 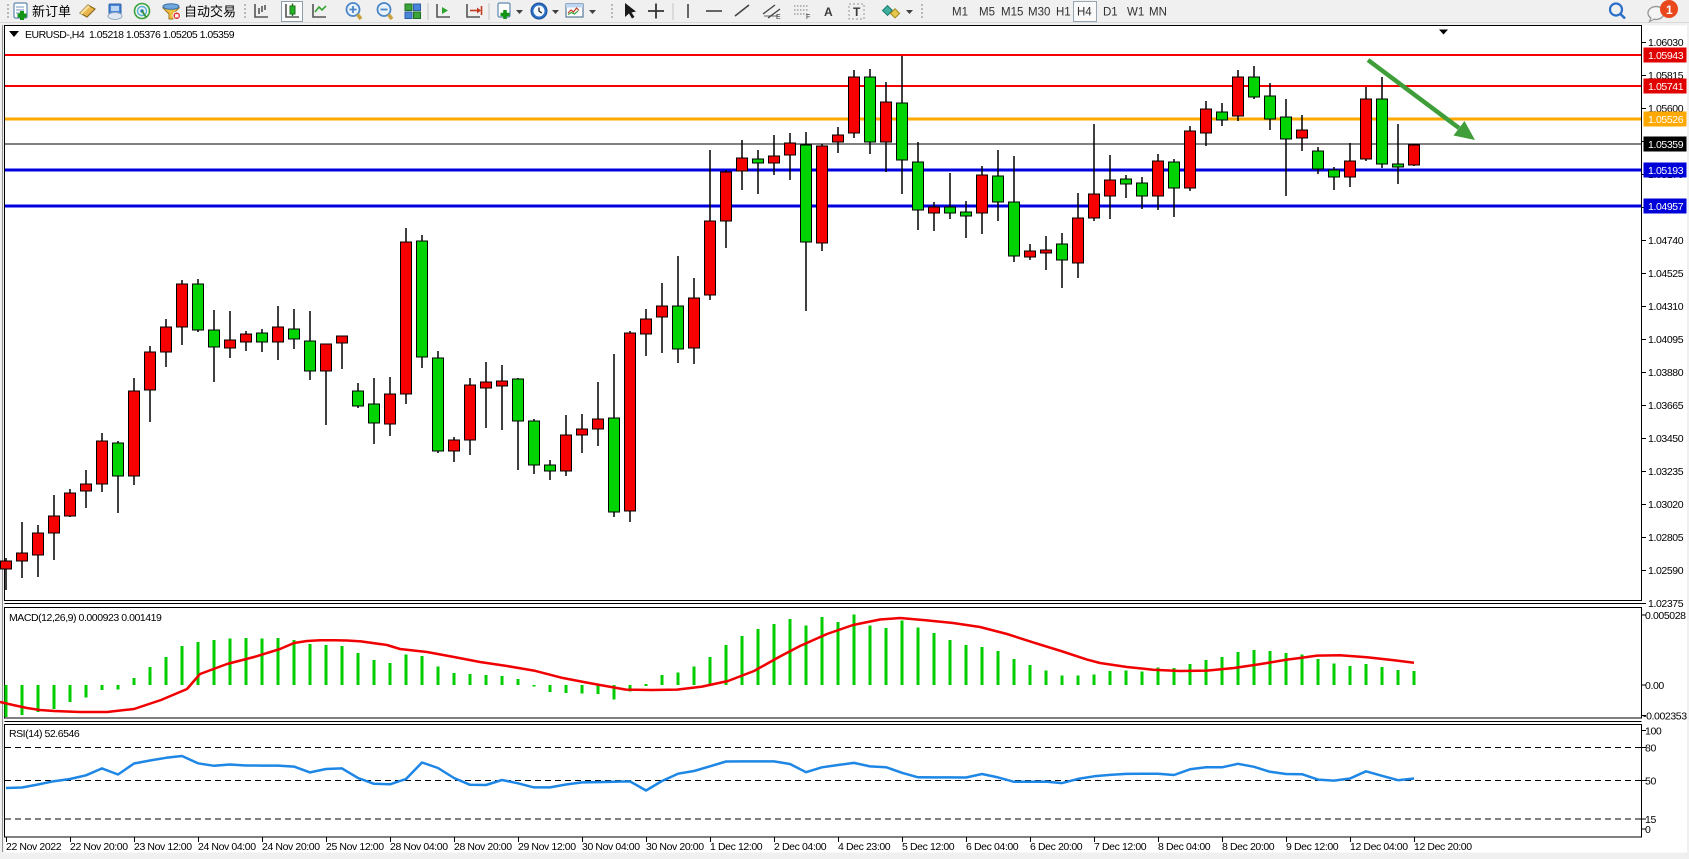 What do you see at coordinates (1056, 847) in the screenshot?
I see `svg-text: 6 Dec 20:00` at bounding box center [1056, 847].